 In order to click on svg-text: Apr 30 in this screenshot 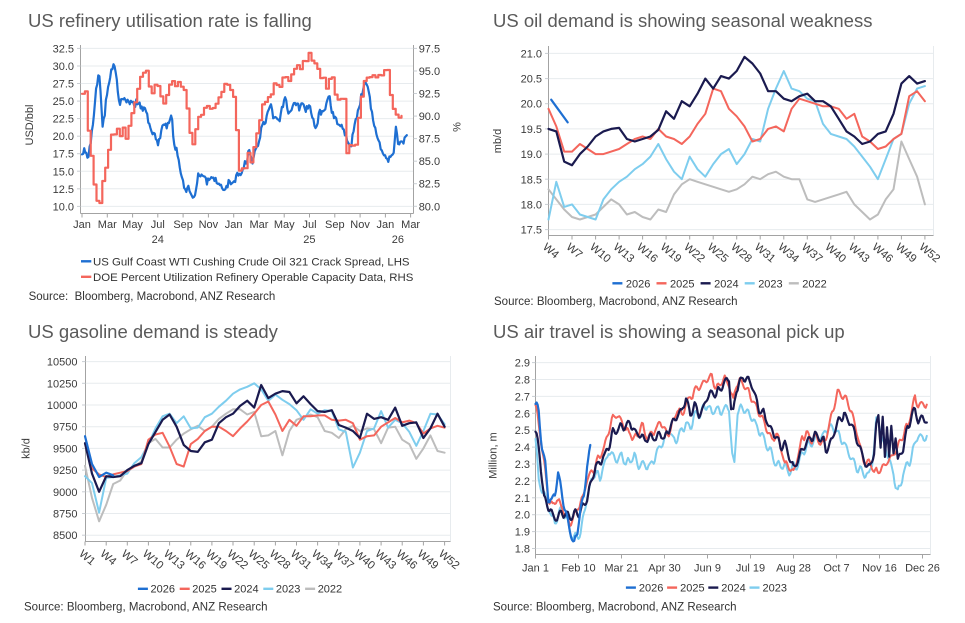, I will do `click(664, 569)`.